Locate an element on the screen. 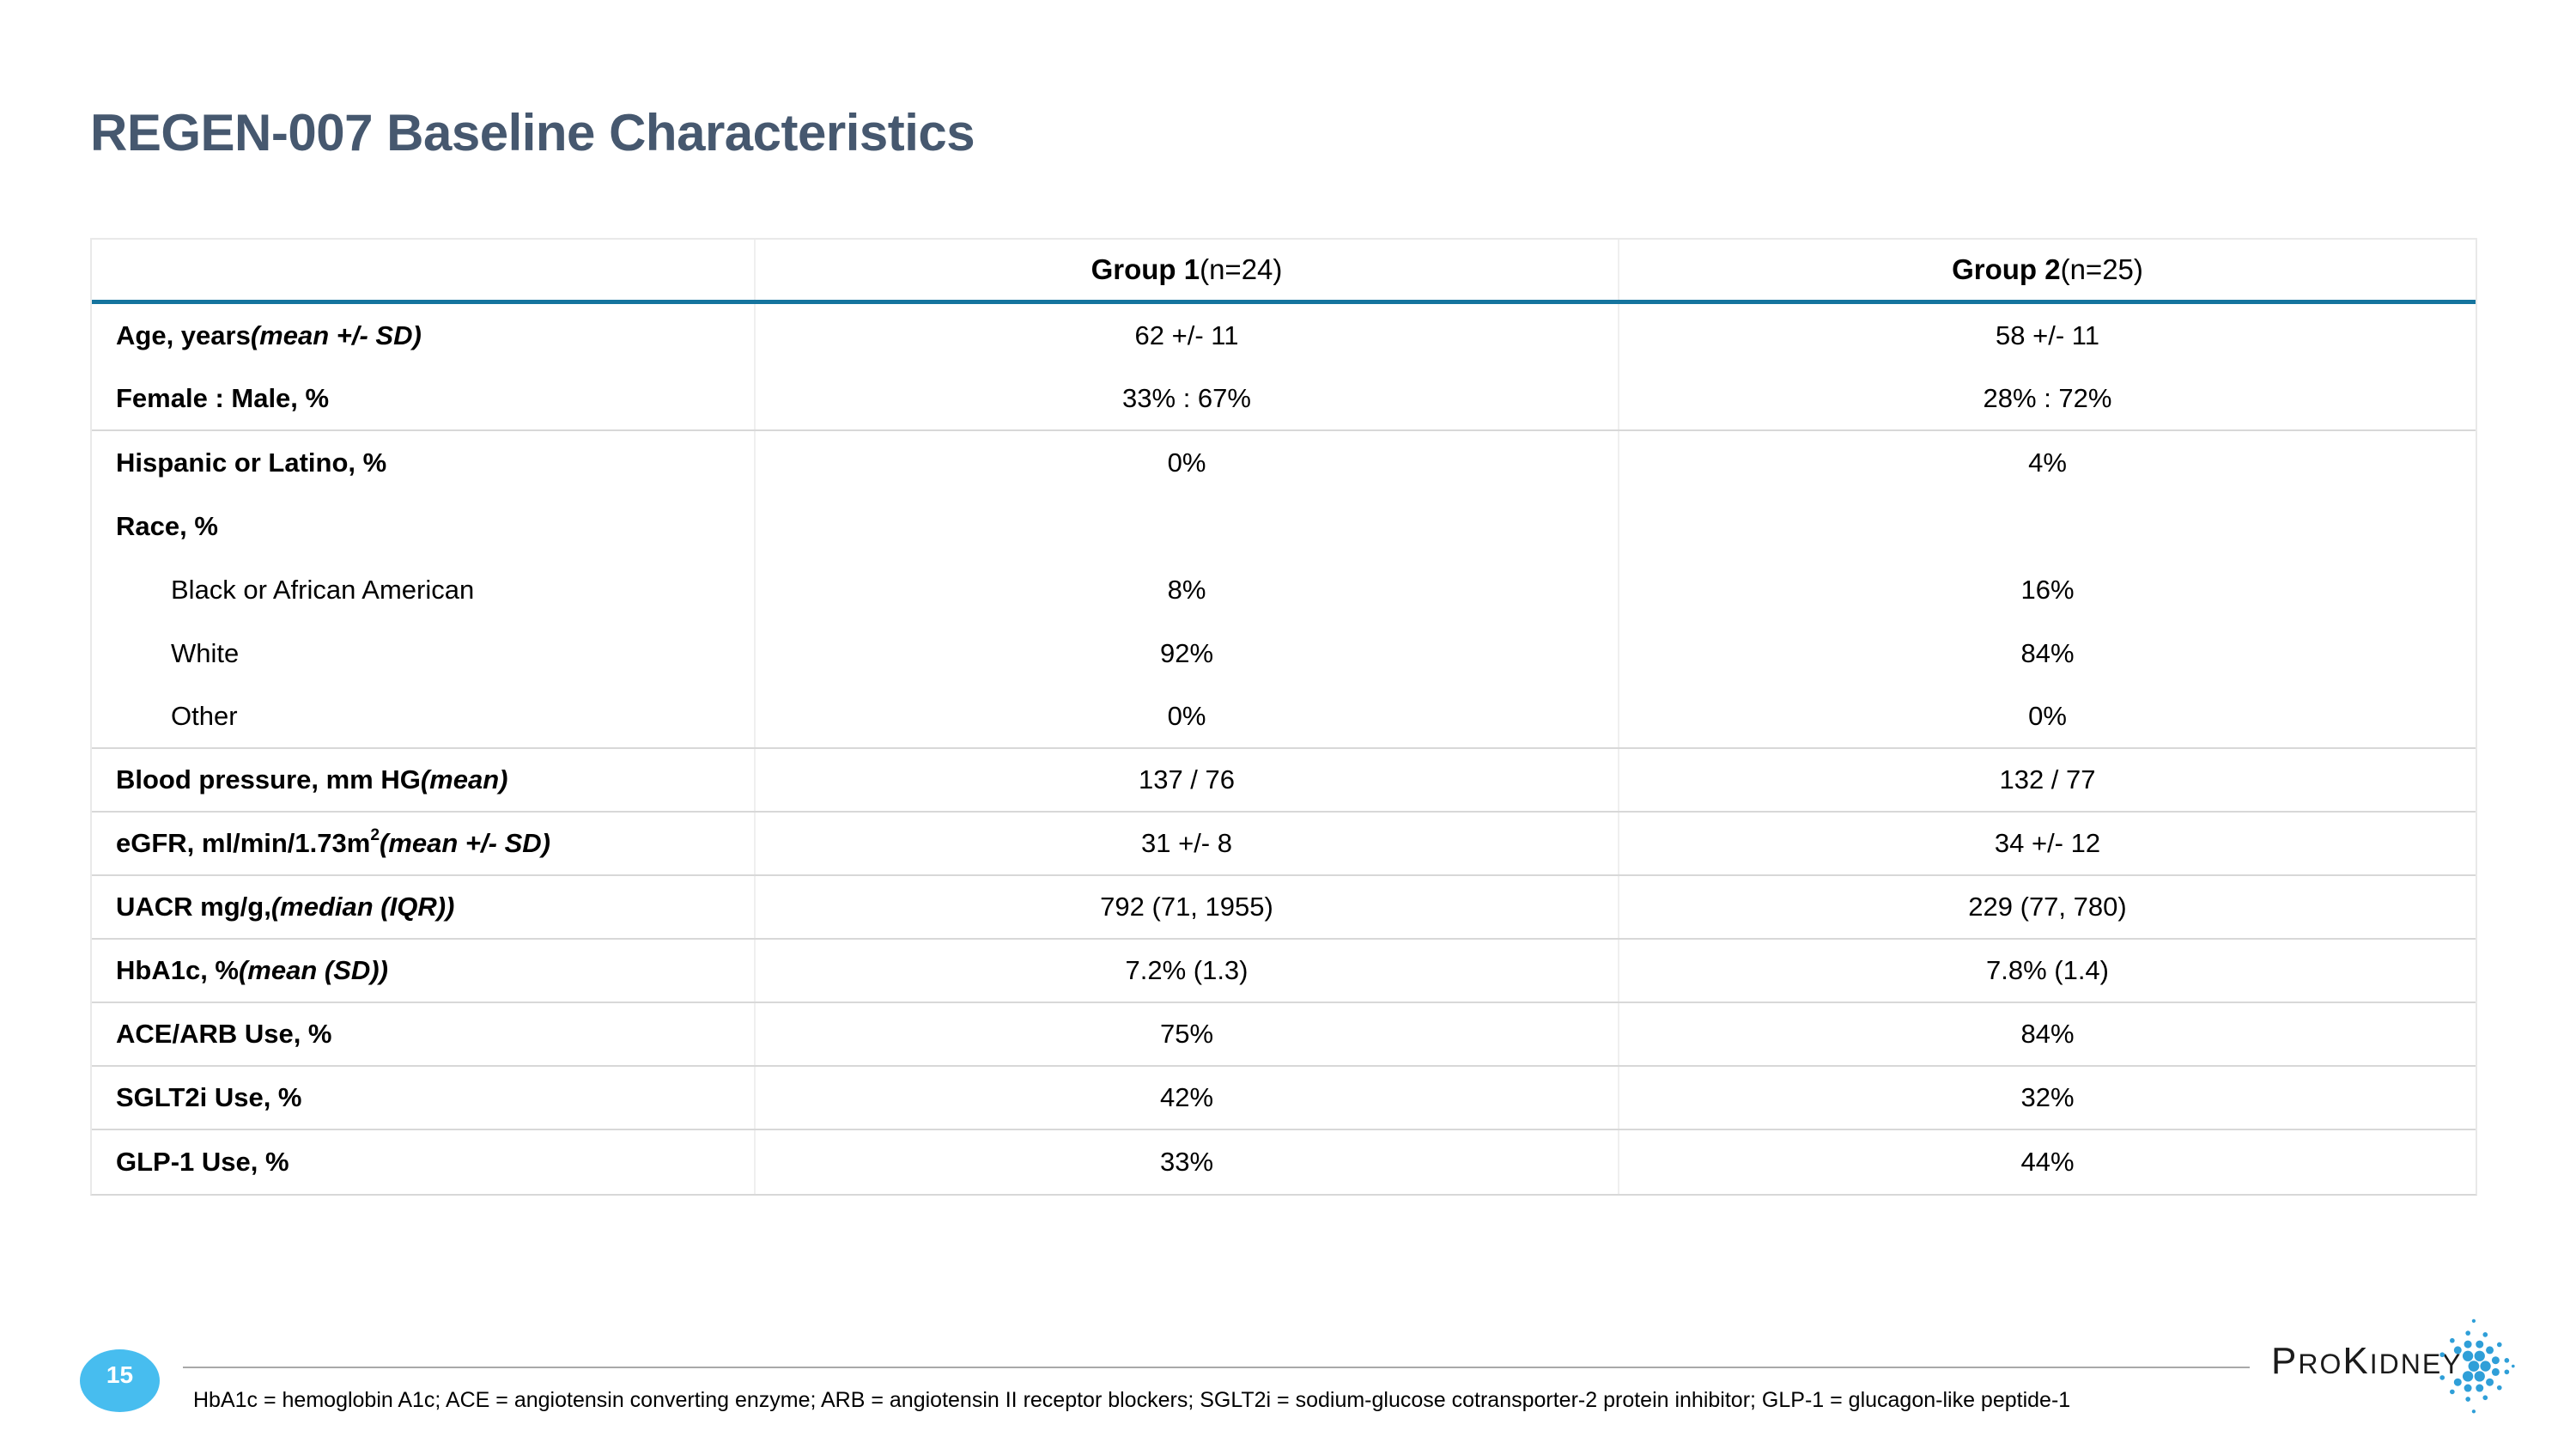 The height and width of the screenshot is (1449, 2576). group2-value-cell: 4% is located at coordinates (2047, 463).